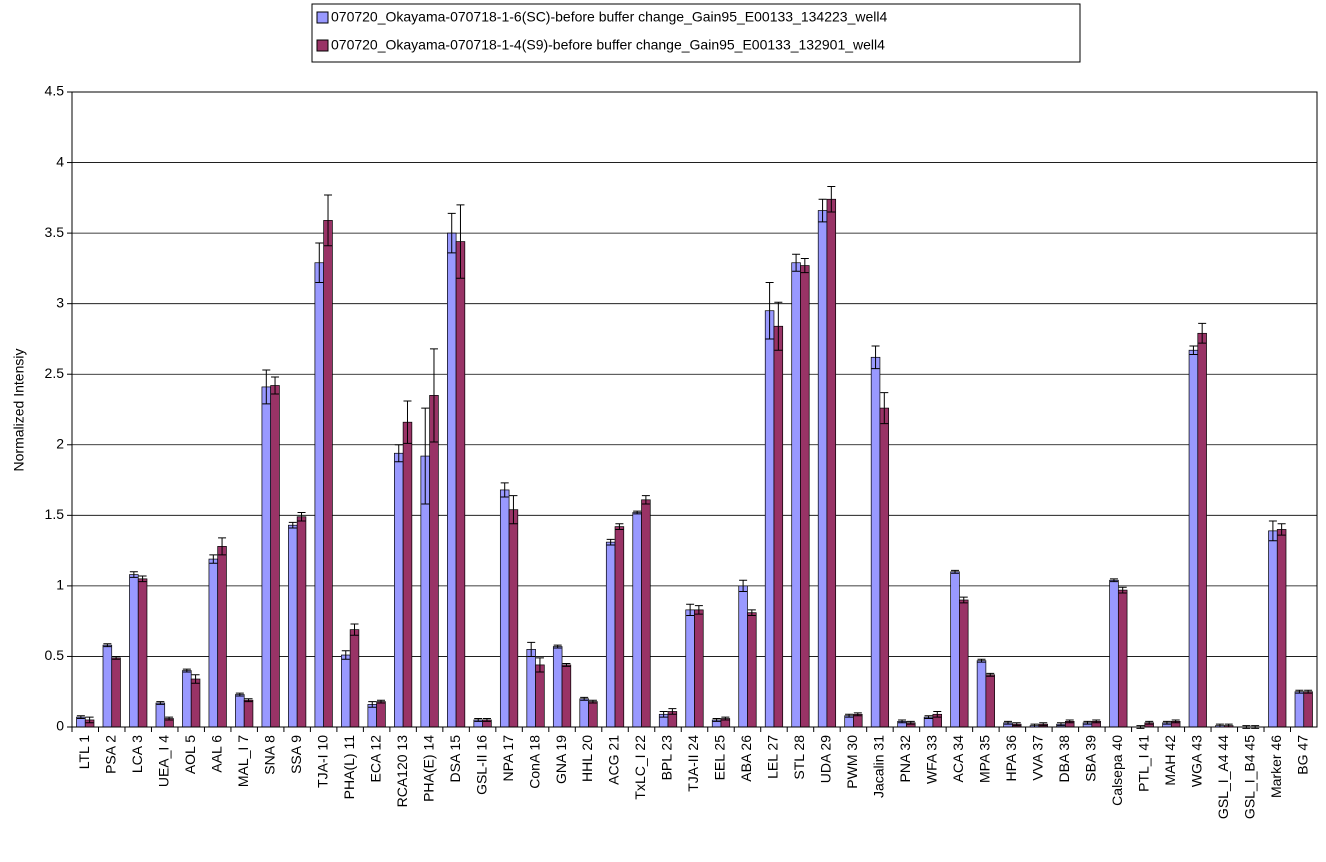 The image size is (1326, 862). I want to click on y-tick-label: 4.5, so click(55, 91).